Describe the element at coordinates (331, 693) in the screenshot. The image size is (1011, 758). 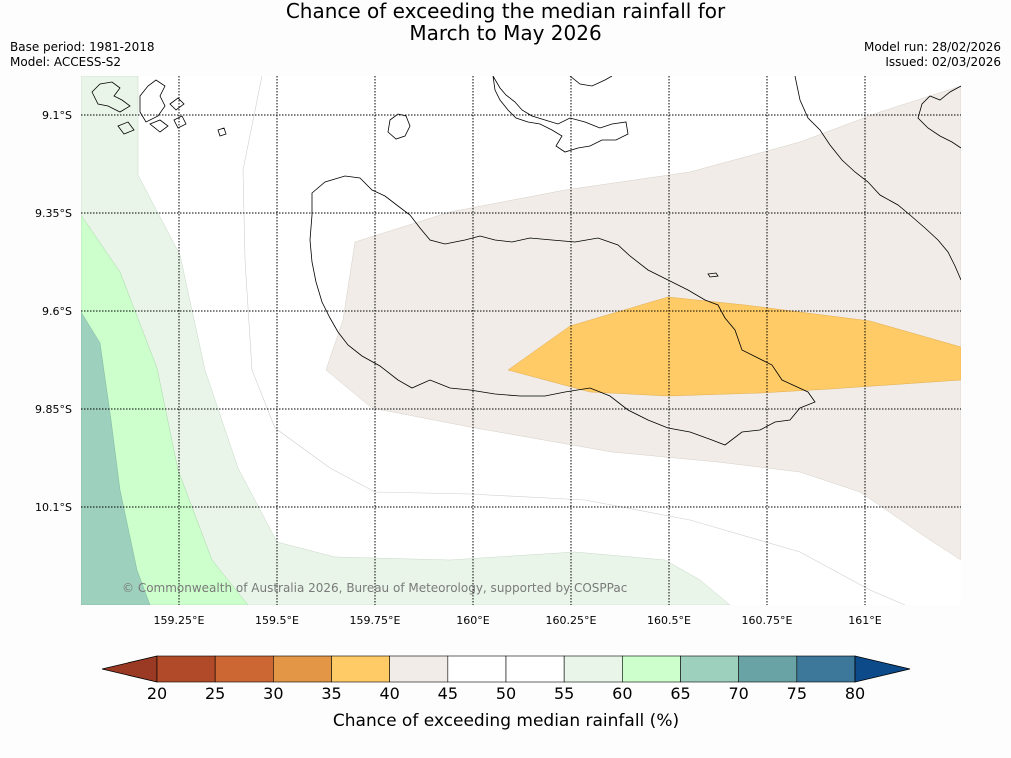
I see `colorbar-tick-label: 35` at that location.